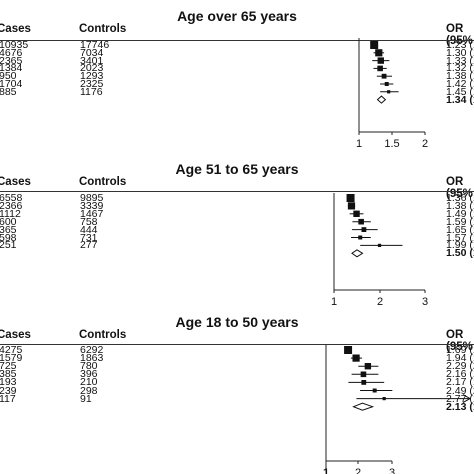  I want to click on cases-value: 4676, so click(11, 52).